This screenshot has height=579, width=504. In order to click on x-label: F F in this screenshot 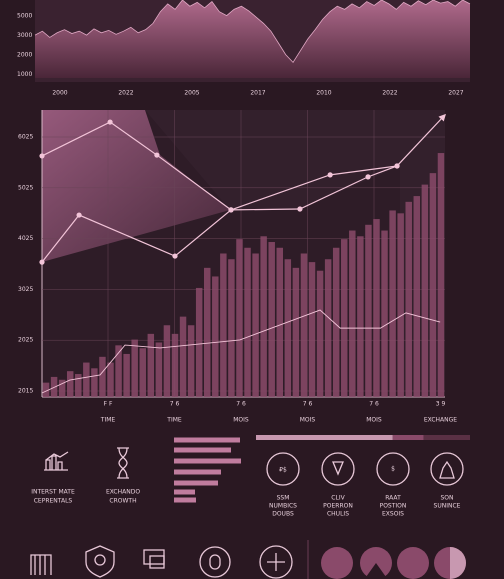, I will do `click(108, 404)`.